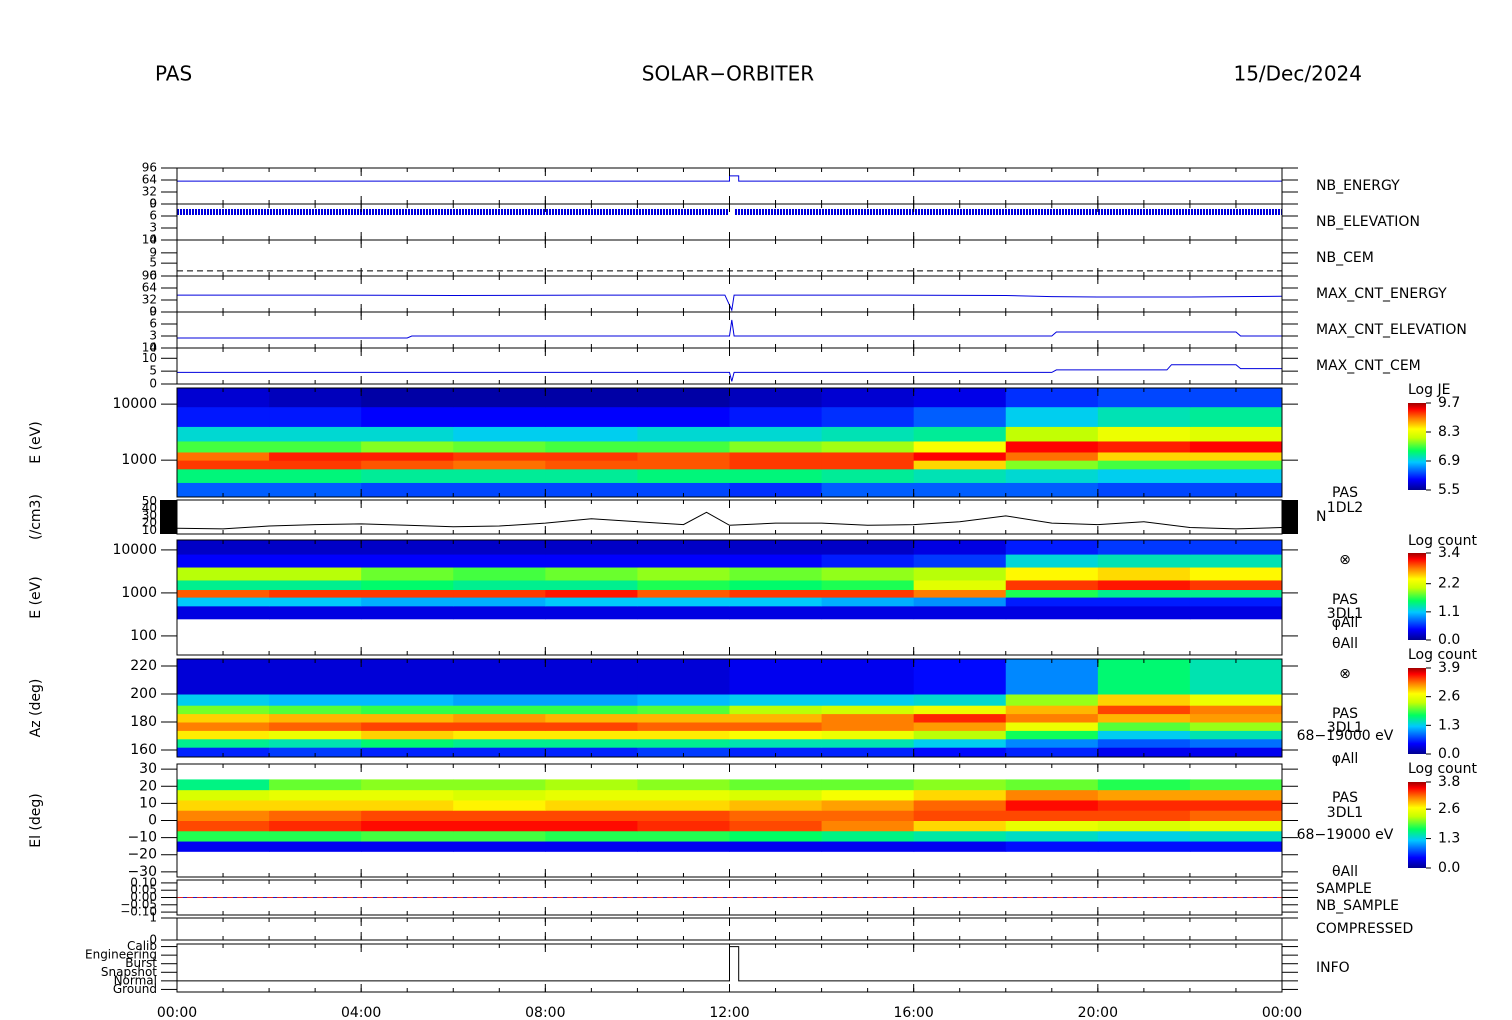 This screenshot has height=1020, width=1512. Describe the element at coordinates (1442, 769) in the screenshot. I see `colorbar-title: Log count` at that location.